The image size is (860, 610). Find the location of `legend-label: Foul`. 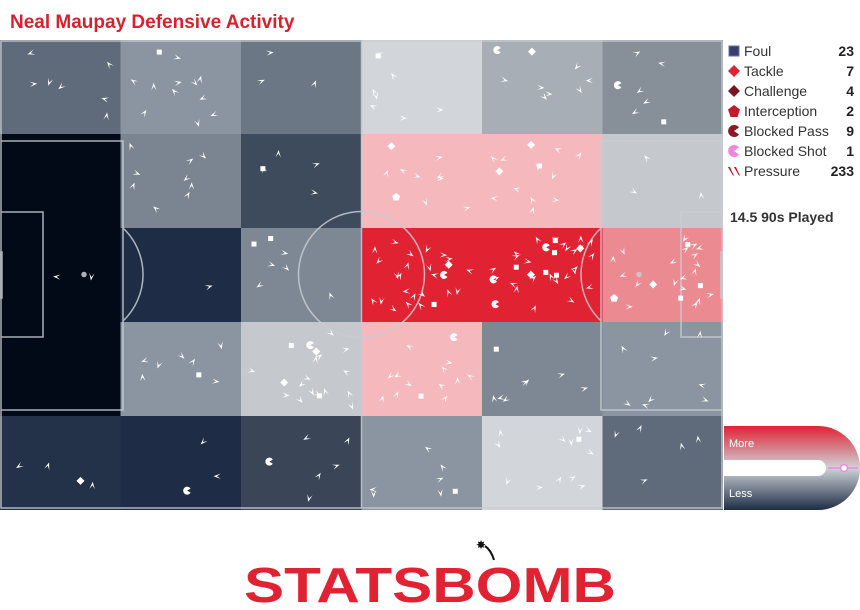

legend-label: Foul is located at coordinates (758, 51).